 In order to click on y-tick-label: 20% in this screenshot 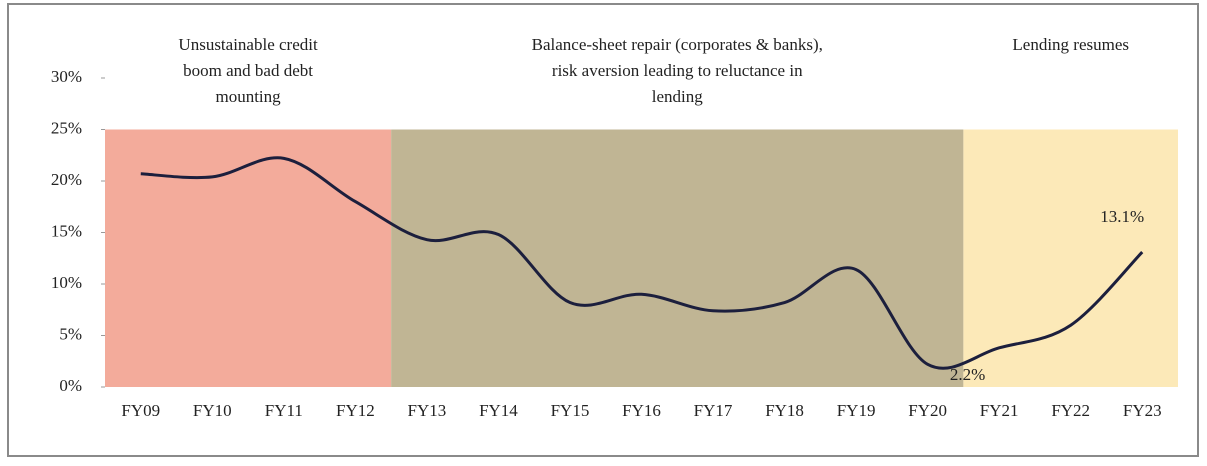, I will do `click(66, 179)`.